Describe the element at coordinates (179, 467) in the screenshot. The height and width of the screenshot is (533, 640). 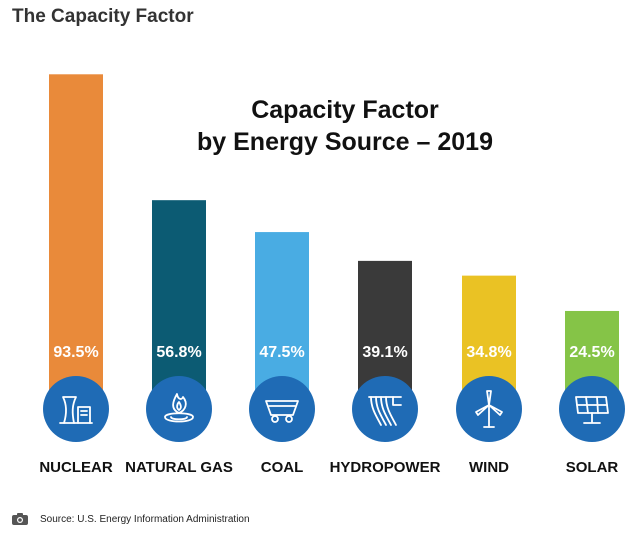
I see `category-label-natural-gas: NATURAL GAS` at that location.